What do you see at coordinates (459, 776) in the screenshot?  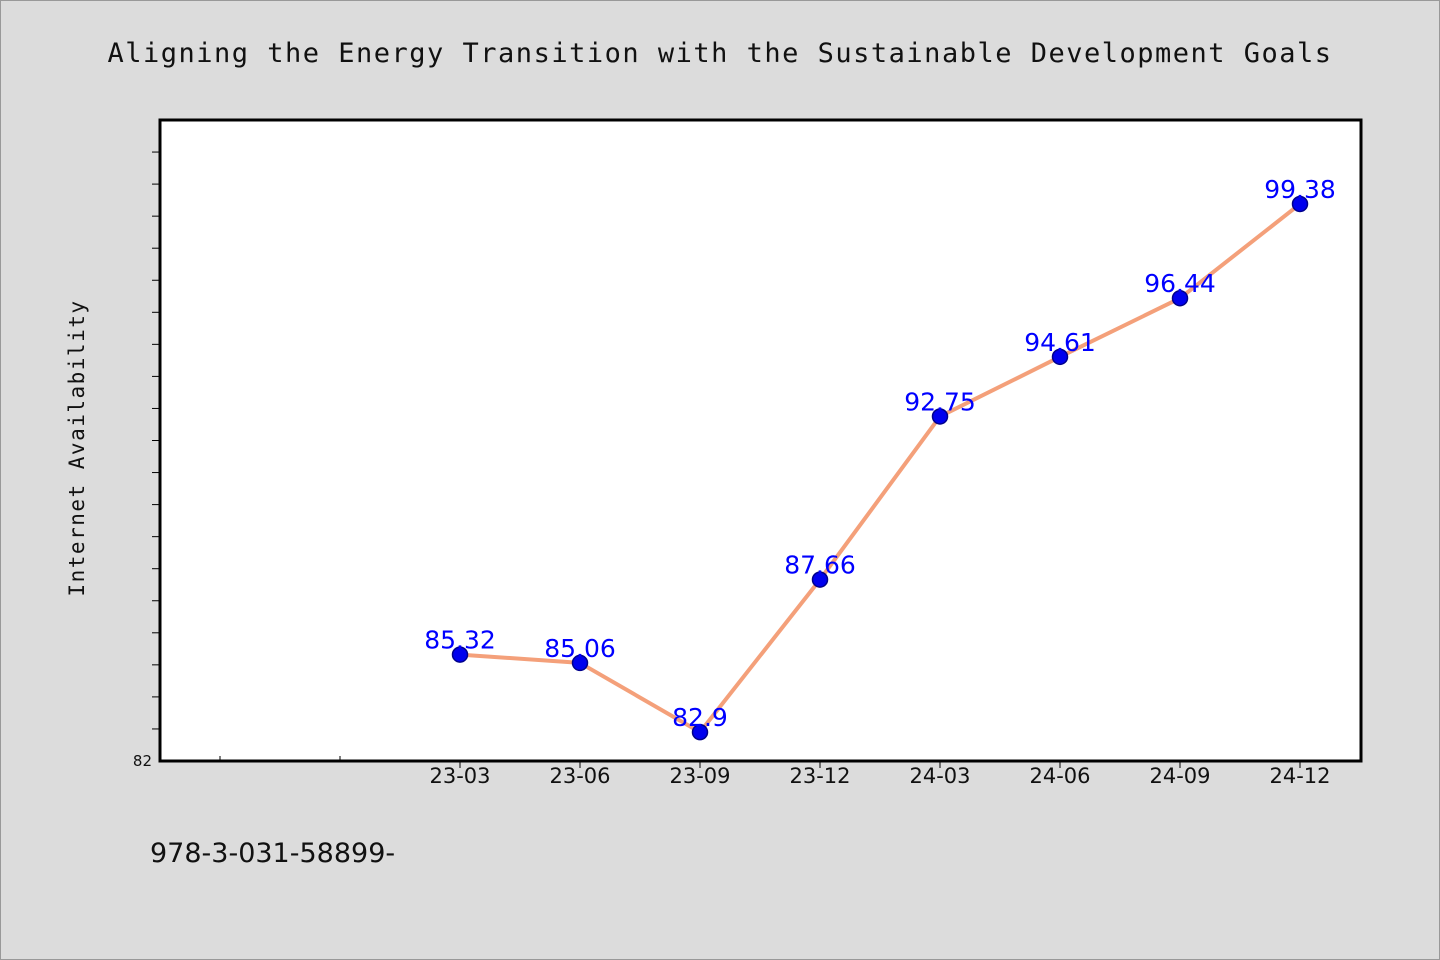 I see `x-tick-label: 23-03` at bounding box center [459, 776].